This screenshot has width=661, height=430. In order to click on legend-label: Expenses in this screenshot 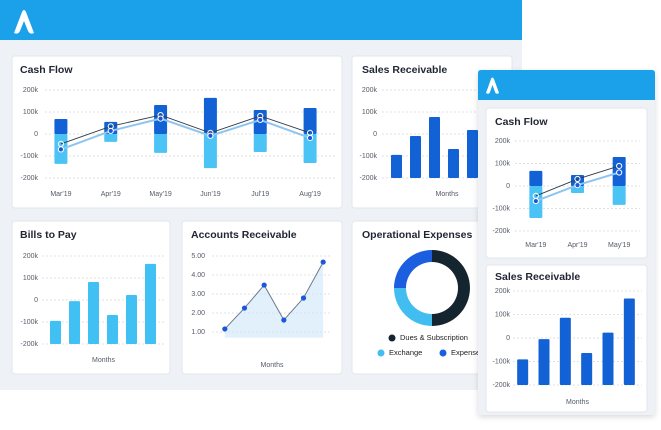, I will do `click(467, 352)`.